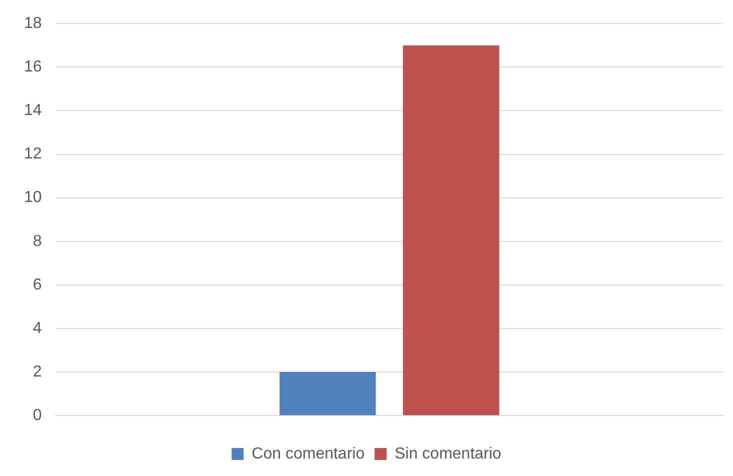 The width and height of the screenshot is (733, 476). What do you see at coordinates (37, 328) in the screenshot?
I see `y-tick-label: 4` at bounding box center [37, 328].